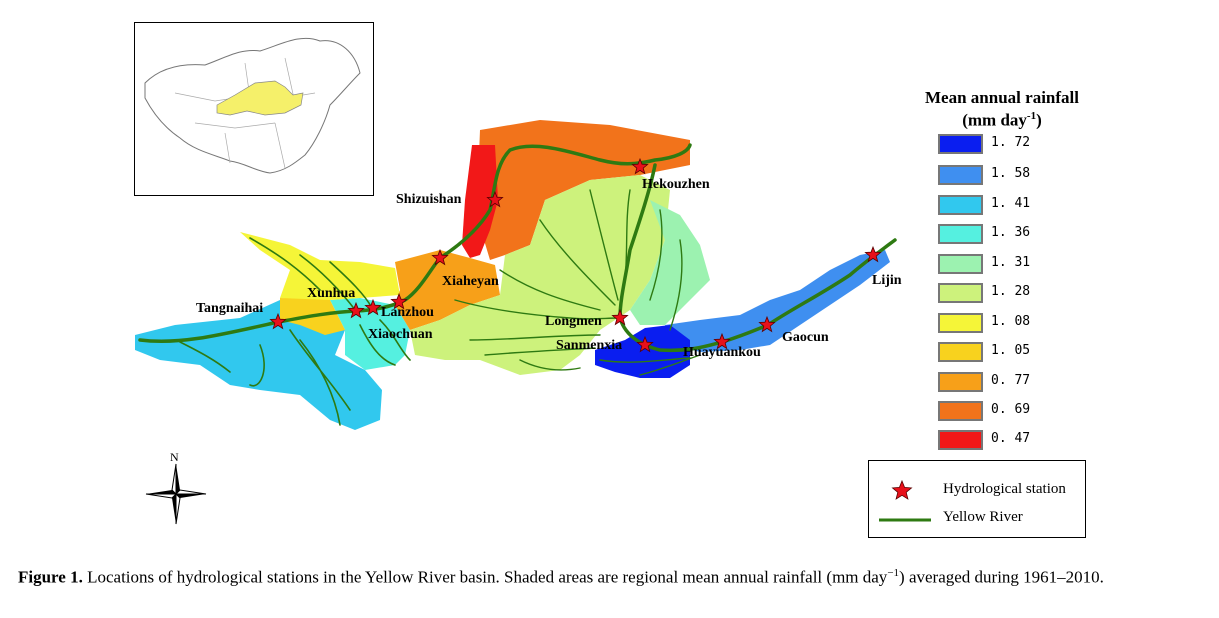 This screenshot has height=618, width=1219. What do you see at coordinates (645, 344) in the screenshot?
I see `station-star-sanmenxia` at bounding box center [645, 344].